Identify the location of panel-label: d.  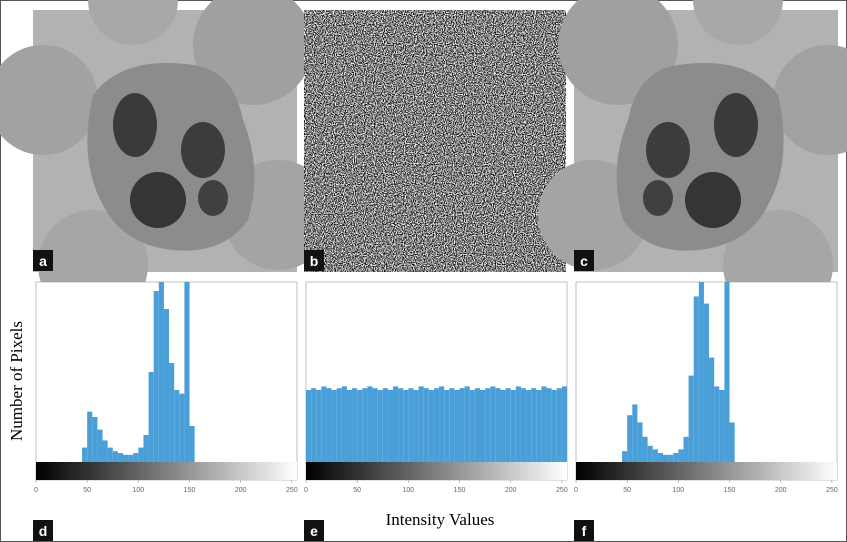
(43, 531).